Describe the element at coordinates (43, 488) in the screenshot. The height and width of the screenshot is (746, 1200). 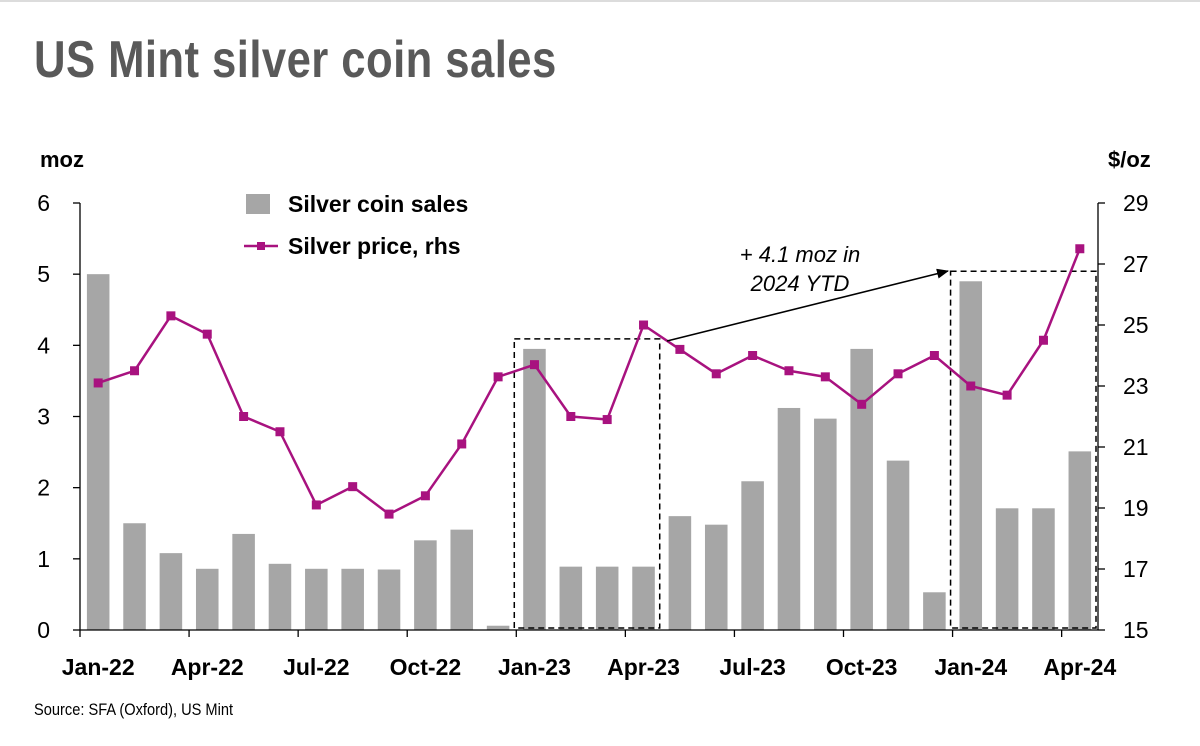
I see `y-left-tick-label: 2` at that location.